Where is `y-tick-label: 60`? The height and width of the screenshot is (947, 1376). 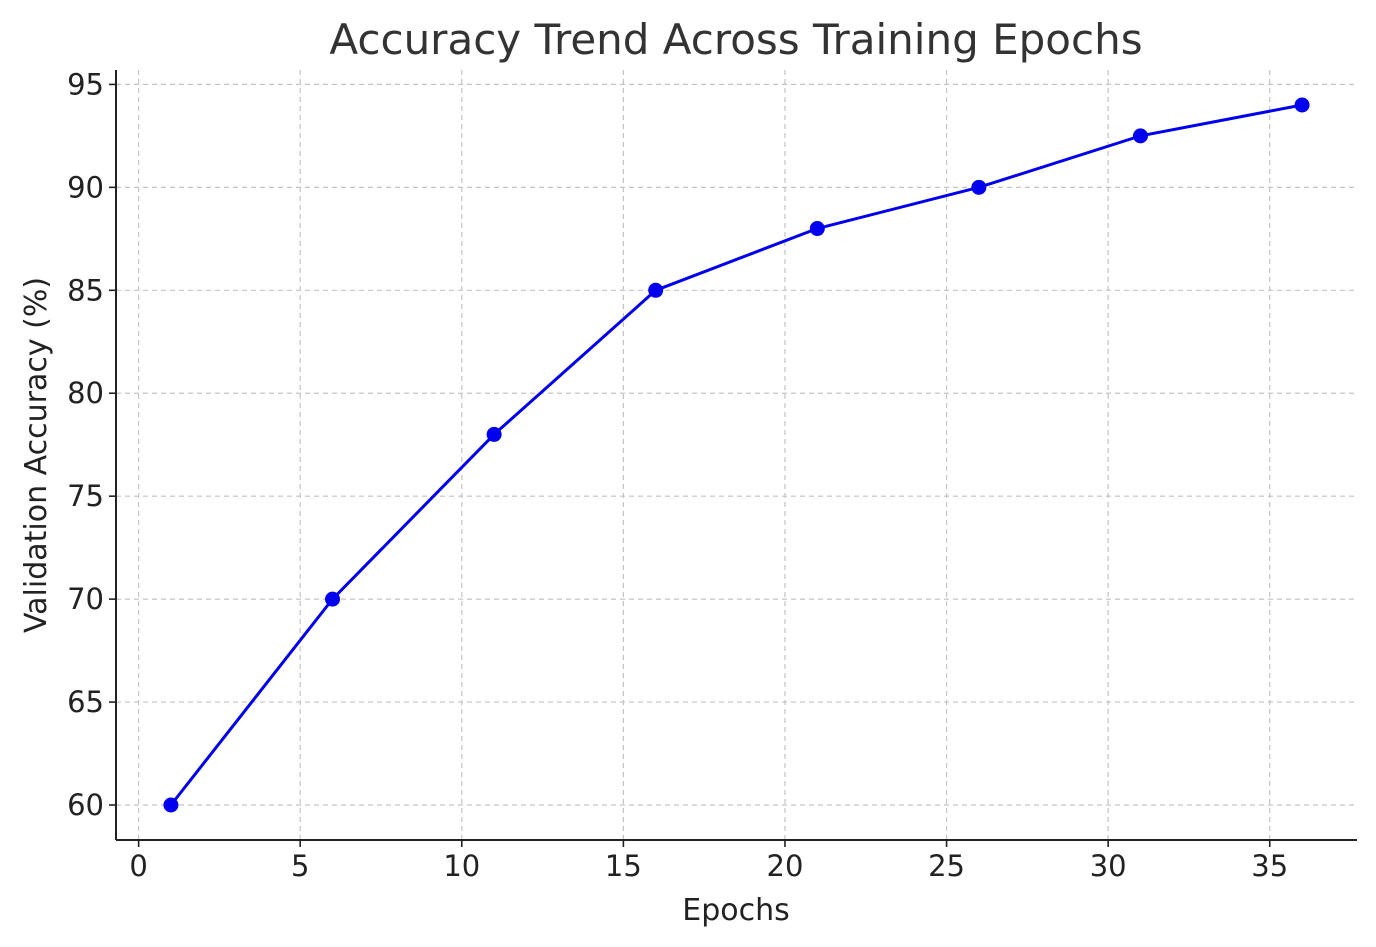
y-tick-label: 60 is located at coordinates (85, 805).